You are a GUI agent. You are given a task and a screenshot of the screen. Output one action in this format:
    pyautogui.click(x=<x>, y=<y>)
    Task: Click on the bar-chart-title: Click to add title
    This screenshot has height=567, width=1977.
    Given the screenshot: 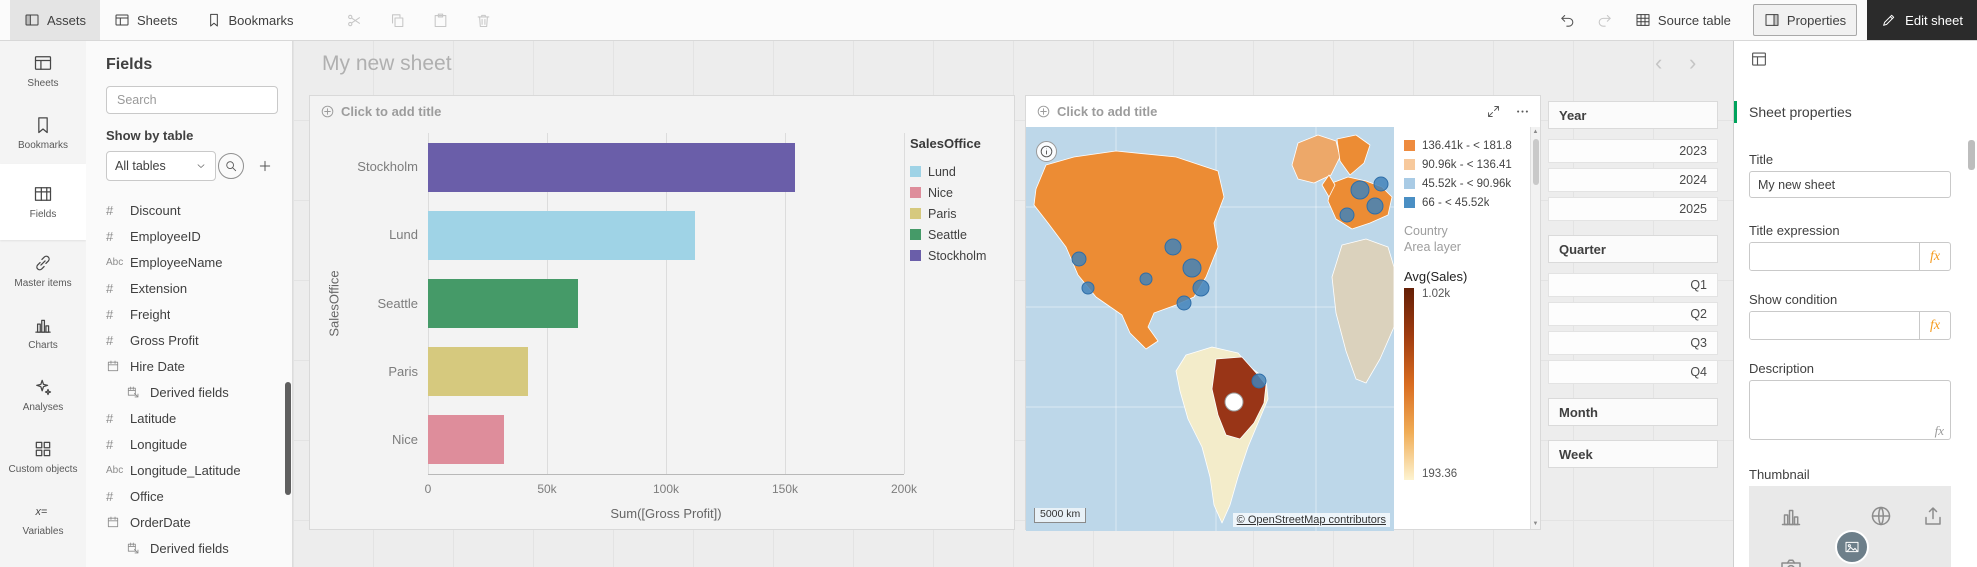 What is the action you would take?
    pyautogui.click(x=391, y=111)
    